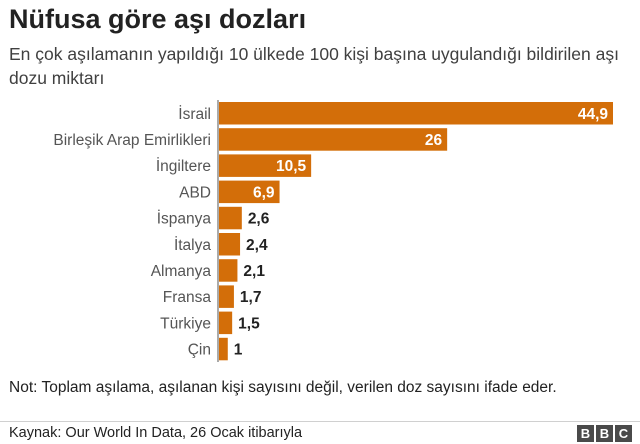  Describe the element at coordinates (585, 433) in the screenshot. I see `logo-letter-b1: B` at that location.